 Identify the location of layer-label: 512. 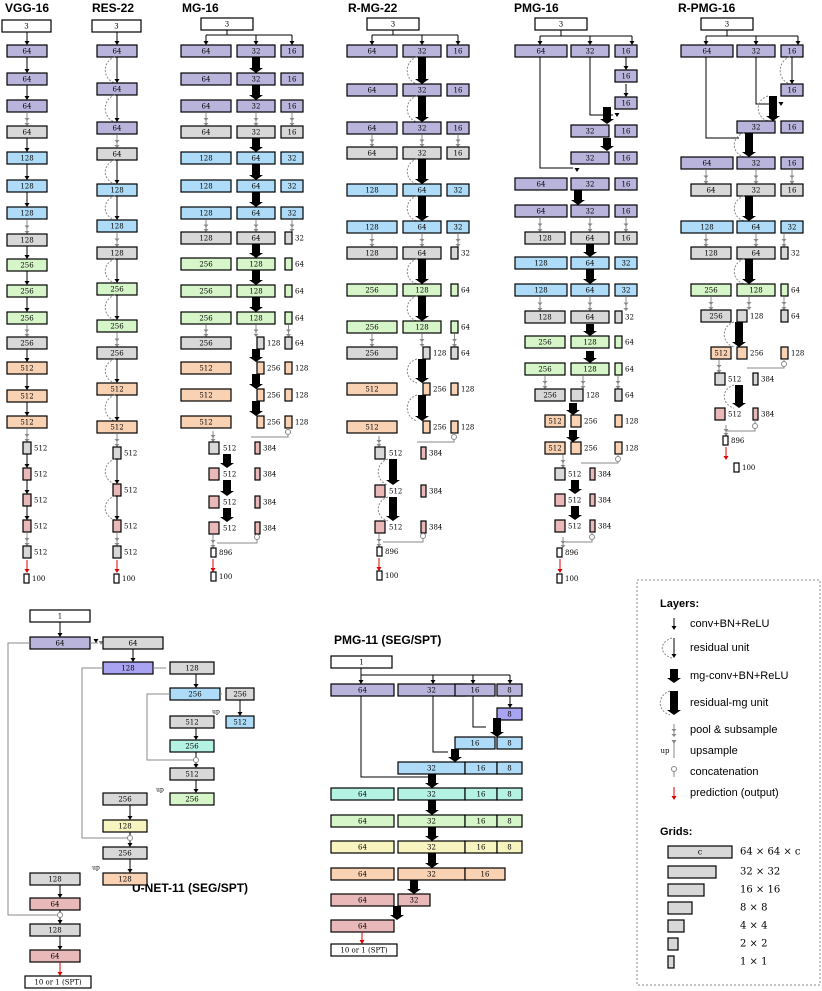
(229, 475).